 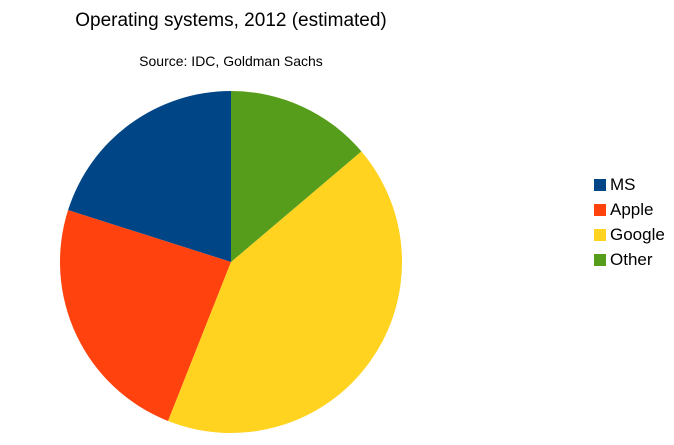 I want to click on legend-label: Google, so click(x=637, y=234).